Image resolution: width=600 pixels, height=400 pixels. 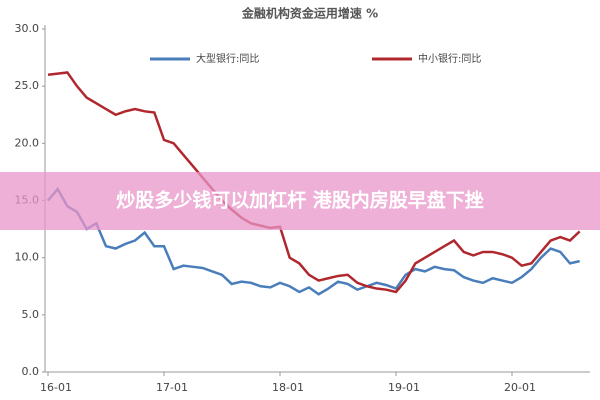 I want to click on legend-label: 中小银行:同比, so click(x=449, y=58).